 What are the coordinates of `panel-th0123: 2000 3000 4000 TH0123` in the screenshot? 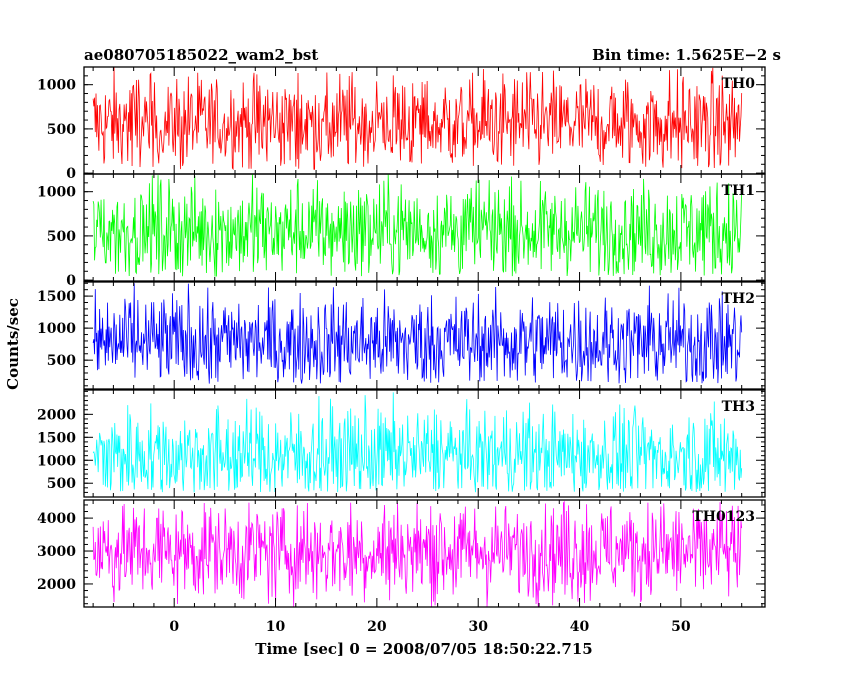 It's located at (401, 553).